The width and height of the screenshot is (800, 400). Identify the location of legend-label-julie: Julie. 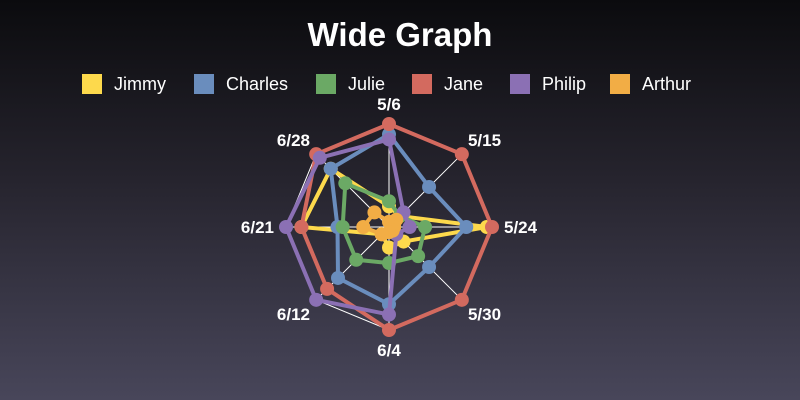
(366, 84).